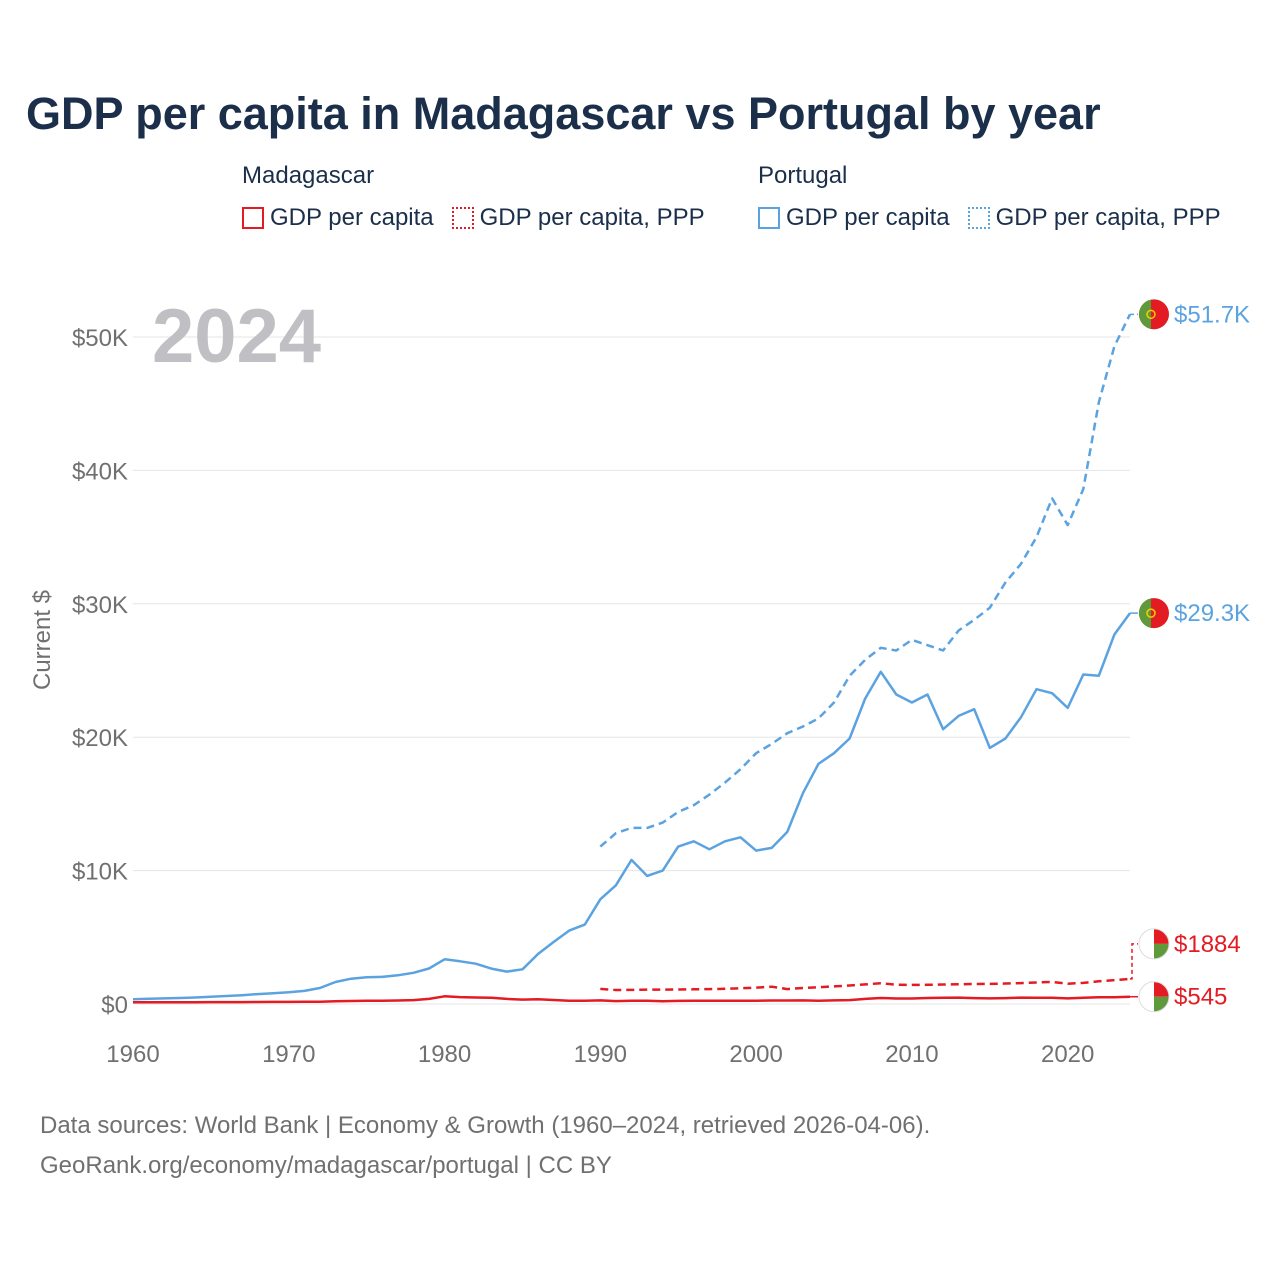  I want to click on x-tick-label: 1980, so click(444, 1054).